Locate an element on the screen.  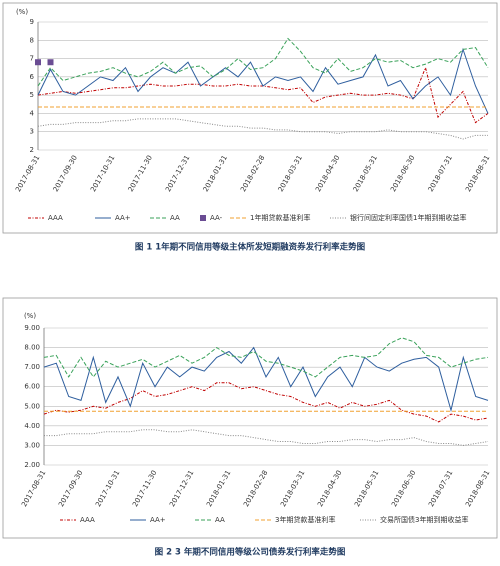
caption: 图 2 3 年期不同信用等级公司债券发行利率走势图 is located at coordinates (250, 552).